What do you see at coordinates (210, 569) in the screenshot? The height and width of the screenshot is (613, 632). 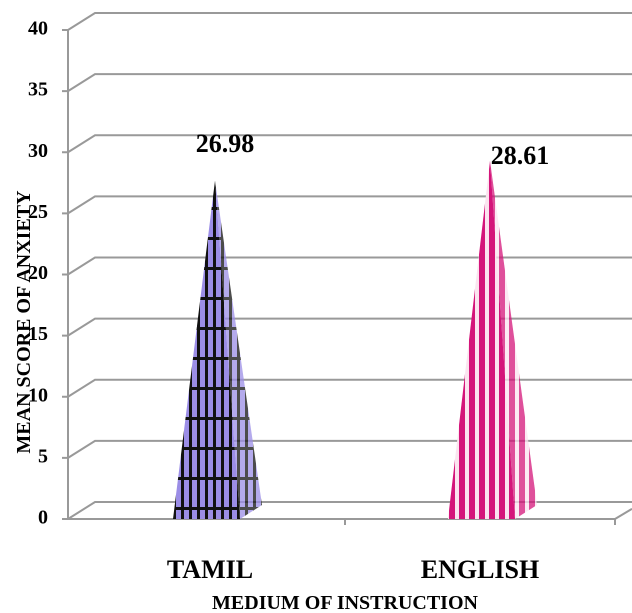 I see `x-tick-label: TAMIL` at bounding box center [210, 569].